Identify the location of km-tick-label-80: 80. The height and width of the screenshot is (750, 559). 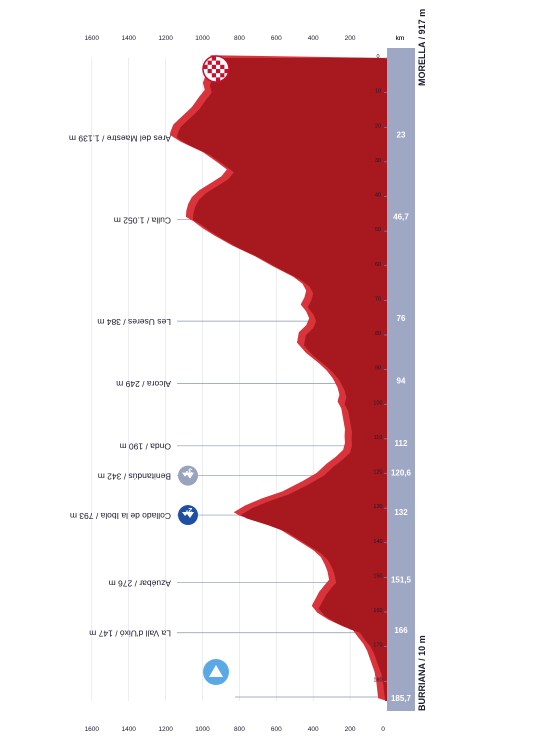
(378, 334).